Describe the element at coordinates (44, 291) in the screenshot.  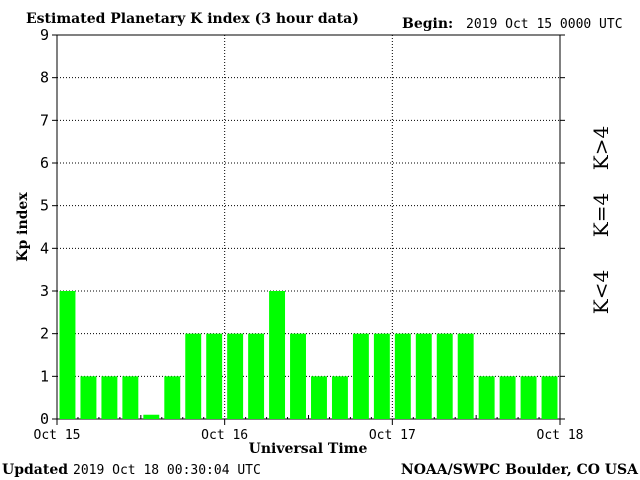
I see `y-tick-label: 3` at that location.